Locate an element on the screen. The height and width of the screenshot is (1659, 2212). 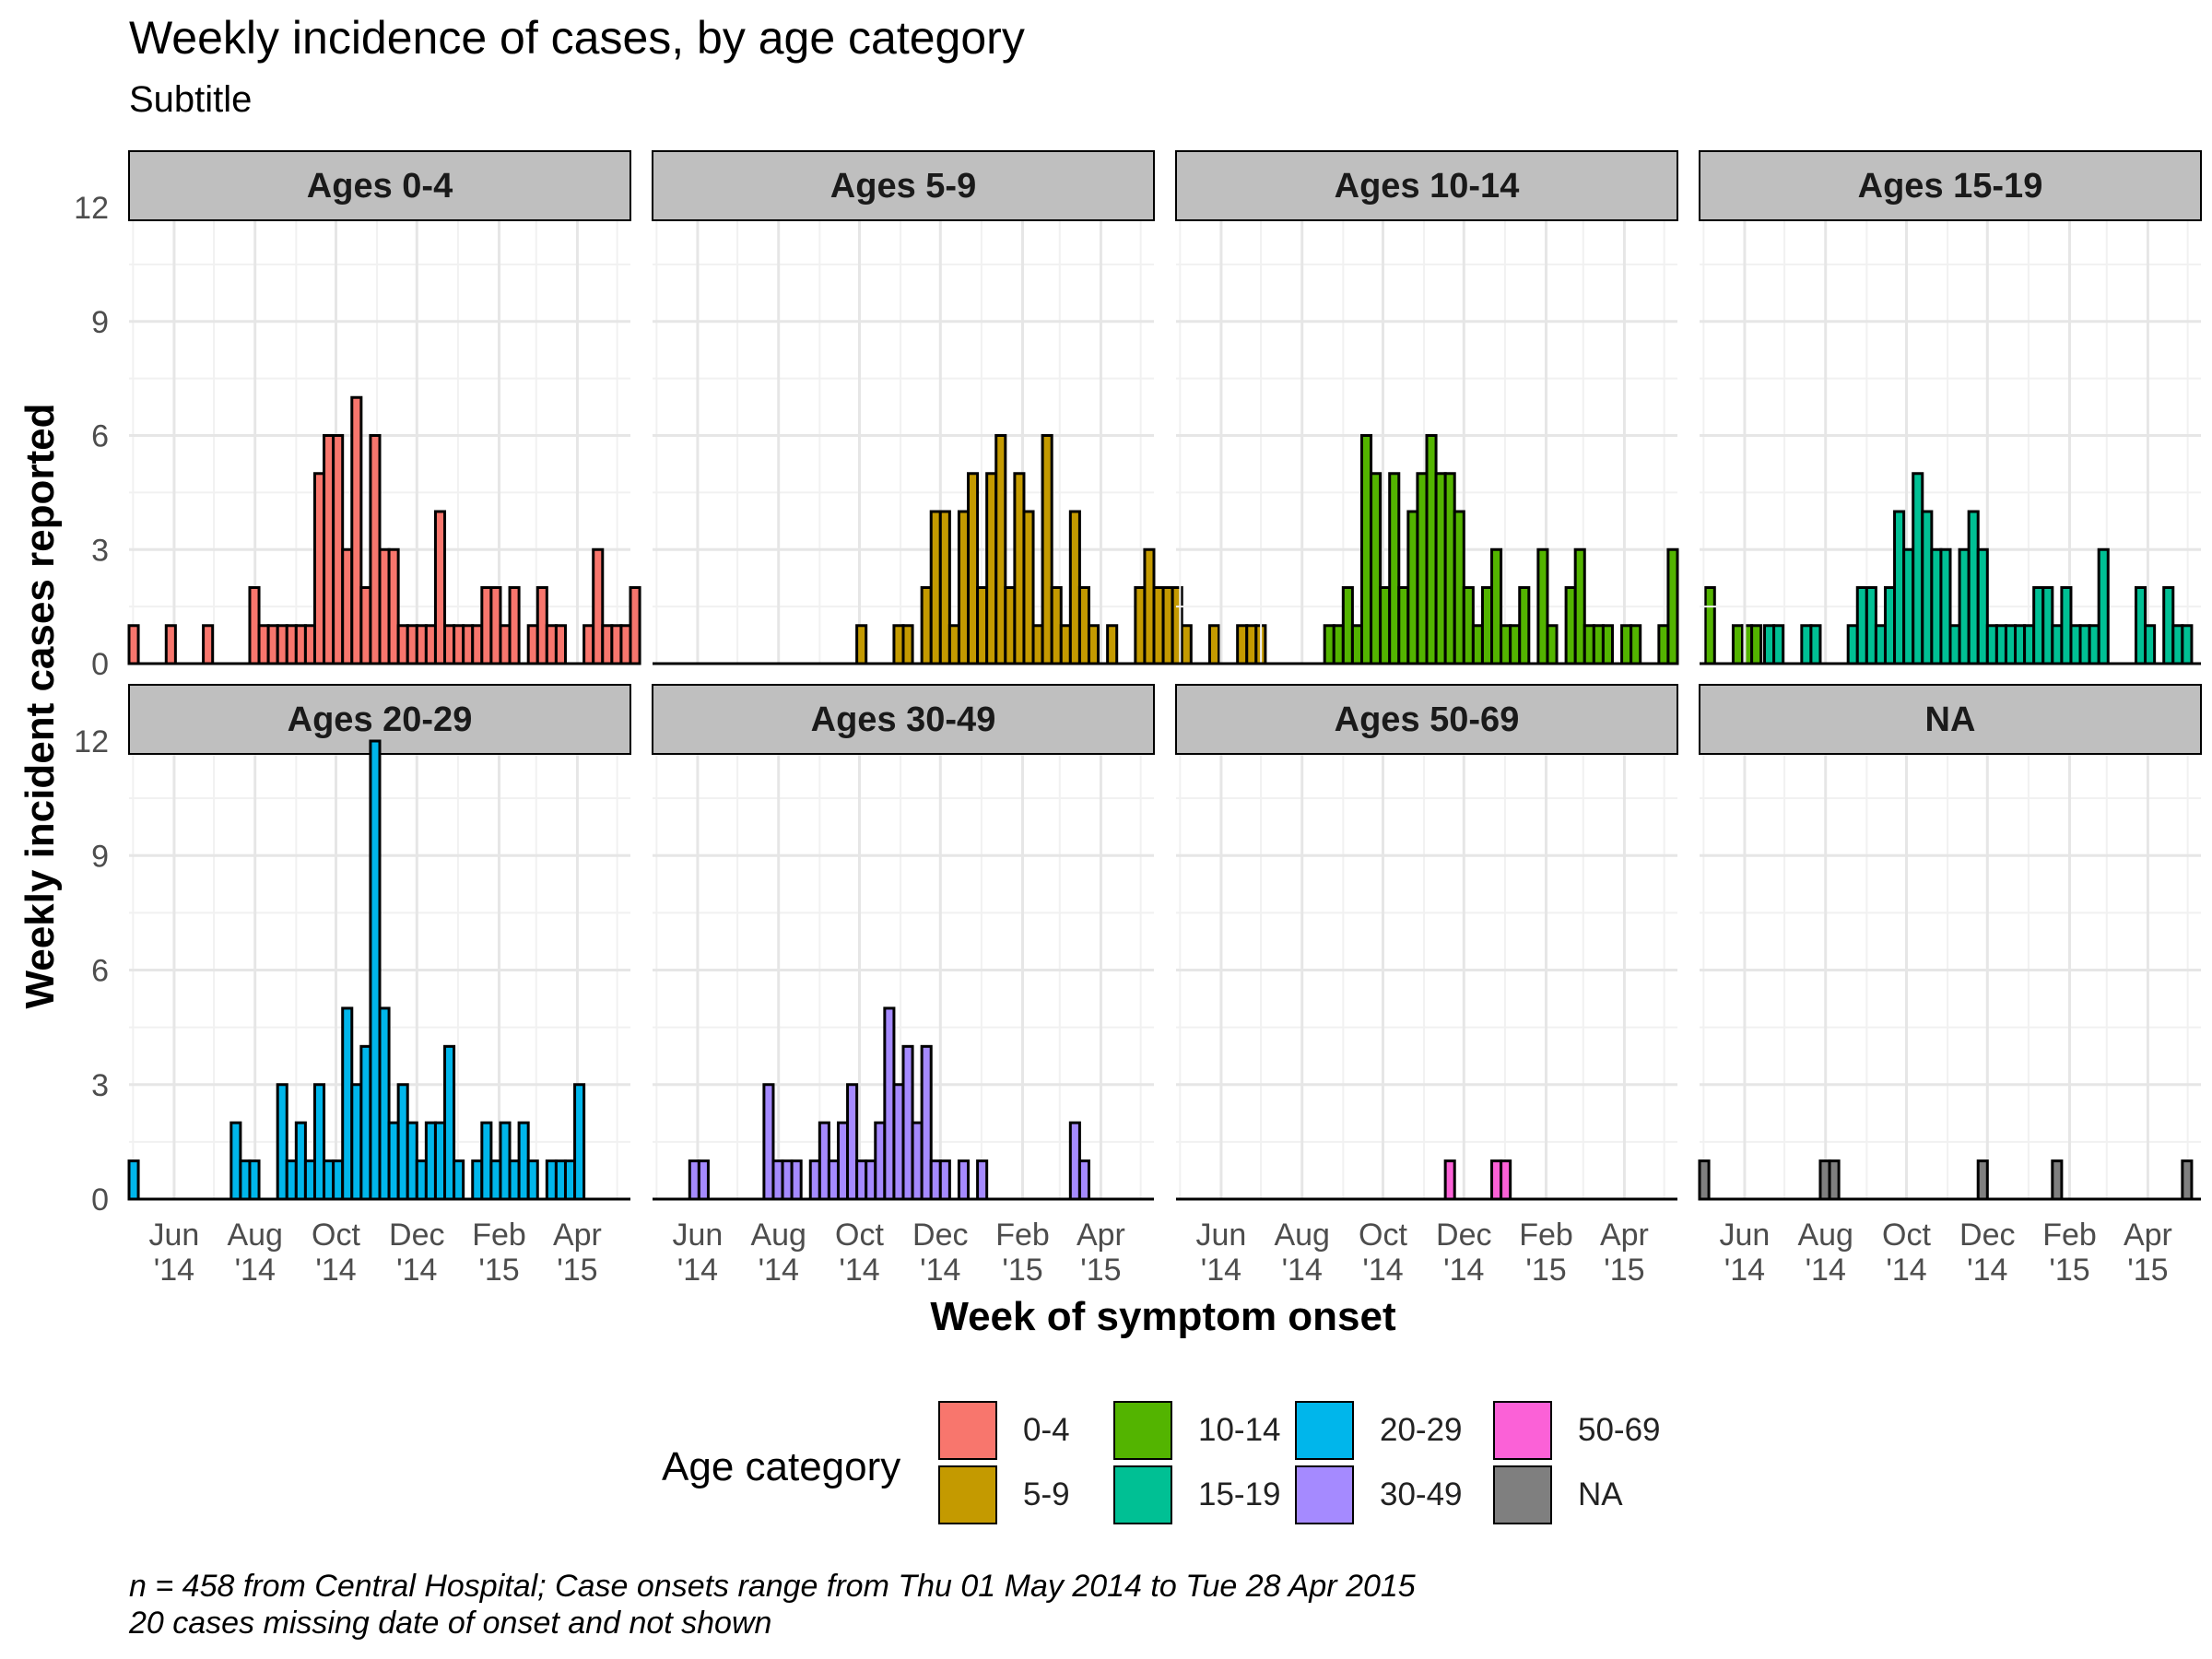
legend-label: 20-29 is located at coordinates (1421, 1430).